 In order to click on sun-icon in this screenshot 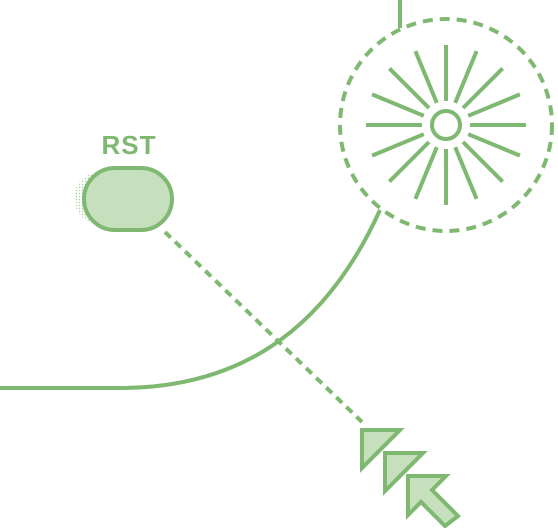, I will do `click(446, 125)`.